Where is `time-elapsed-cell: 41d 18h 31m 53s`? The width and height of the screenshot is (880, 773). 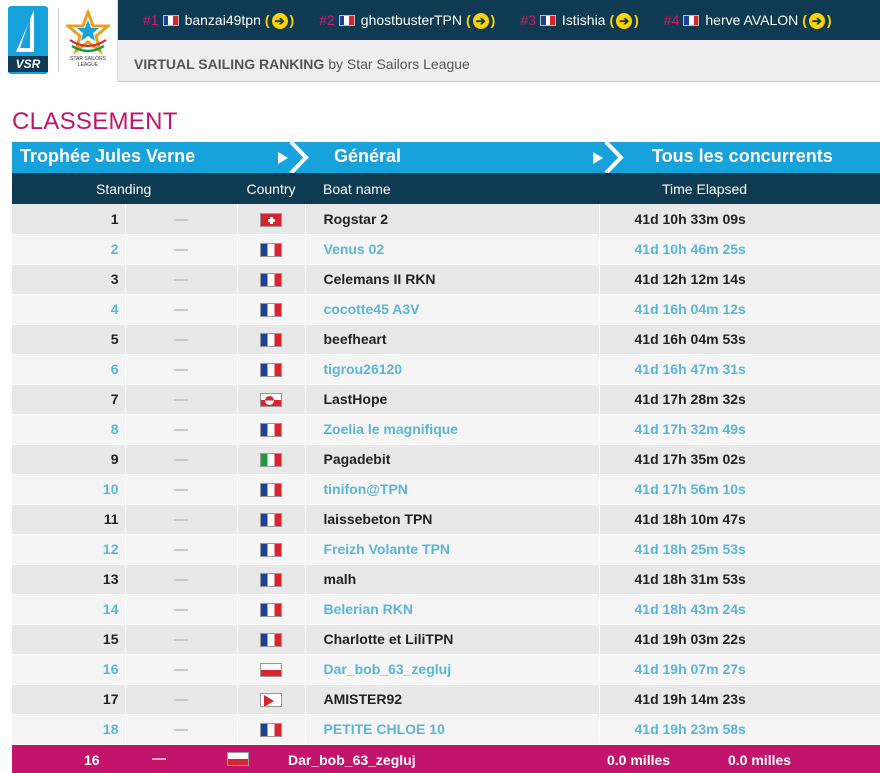 time-elapsed-cell: 41d 18h 31m 53s is located at coordinates (739, 579).